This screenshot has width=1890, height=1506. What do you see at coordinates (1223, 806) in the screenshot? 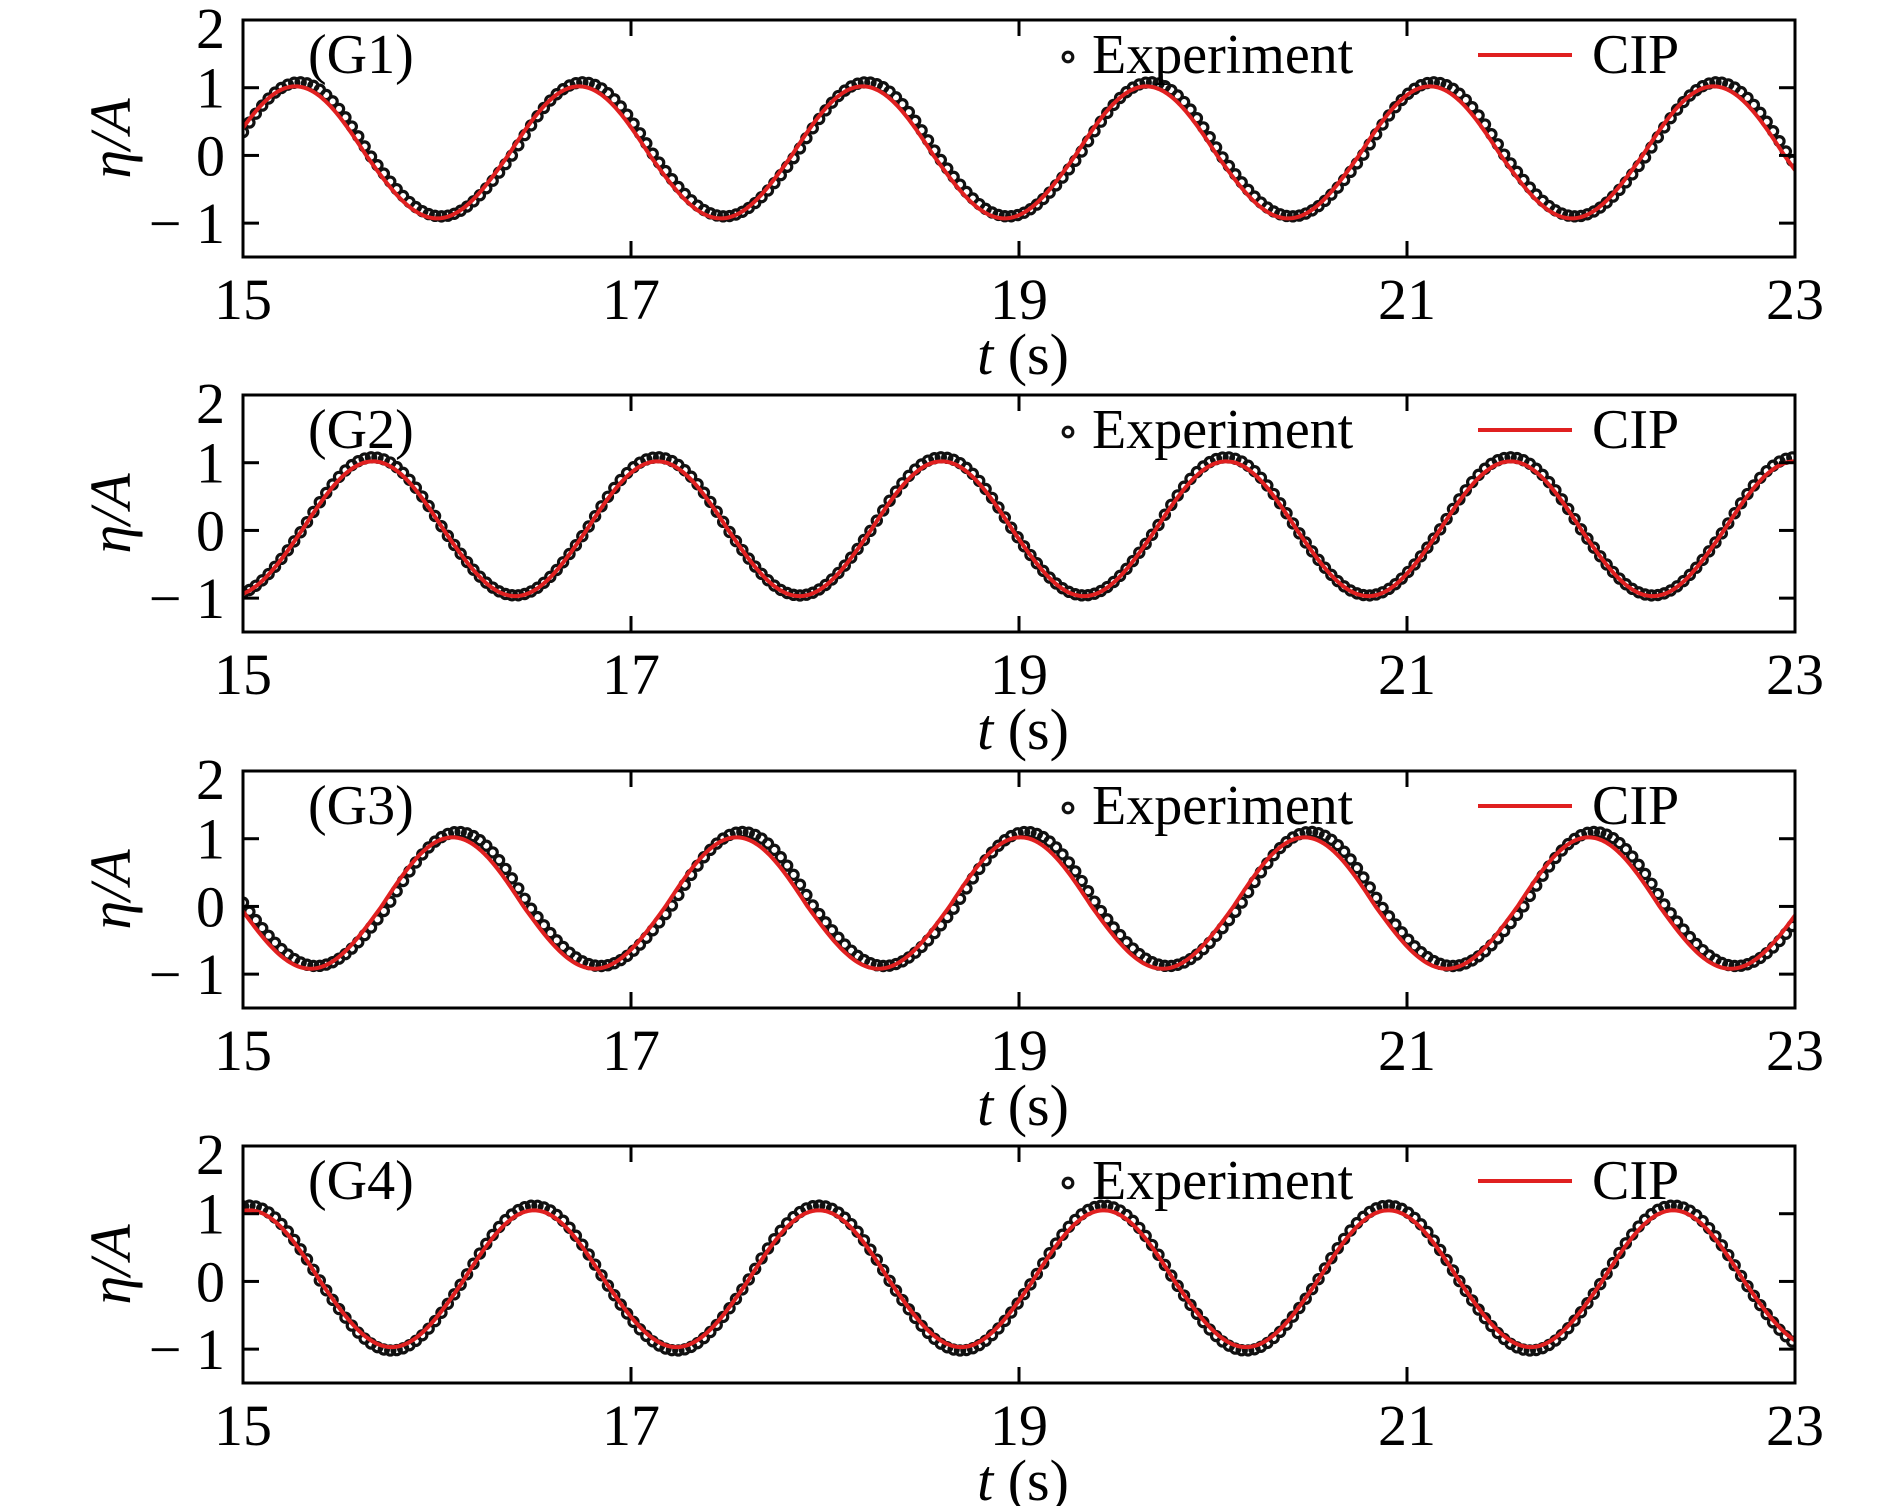
I see `legend-experiment-label: Experiment` at bounding box center [1223, 806].